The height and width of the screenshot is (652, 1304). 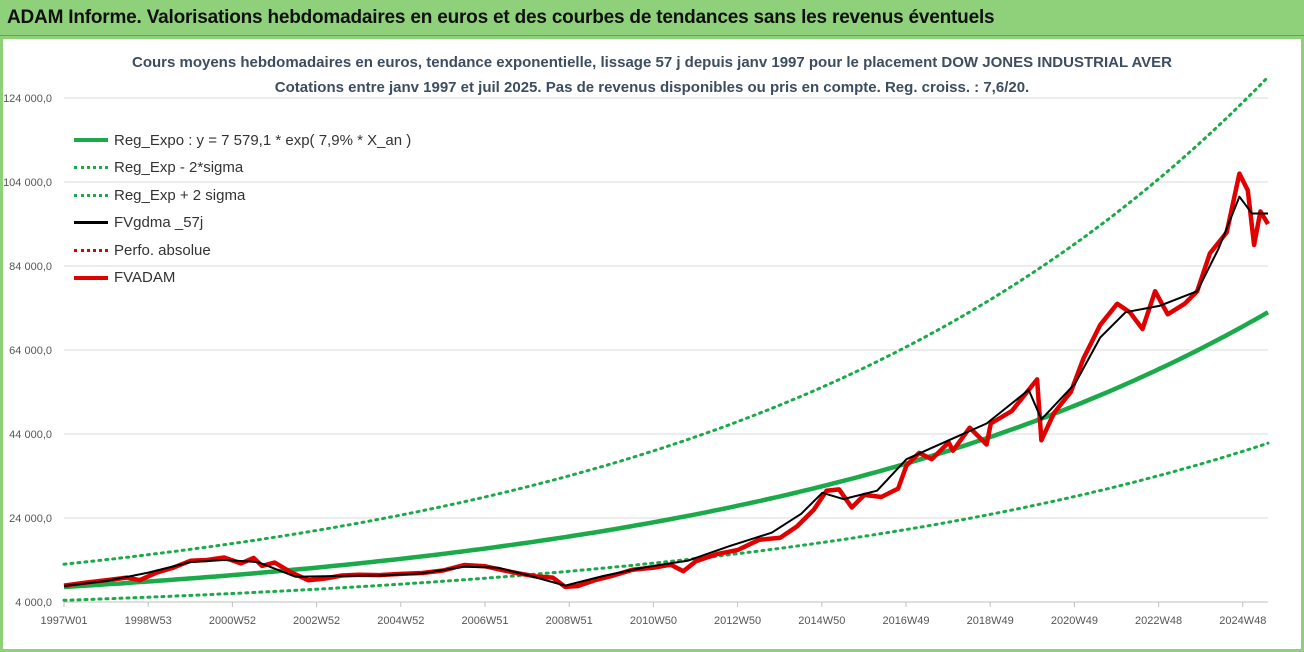 I want to click on legend-entry: FVADAM, so click(x=124, y=278).